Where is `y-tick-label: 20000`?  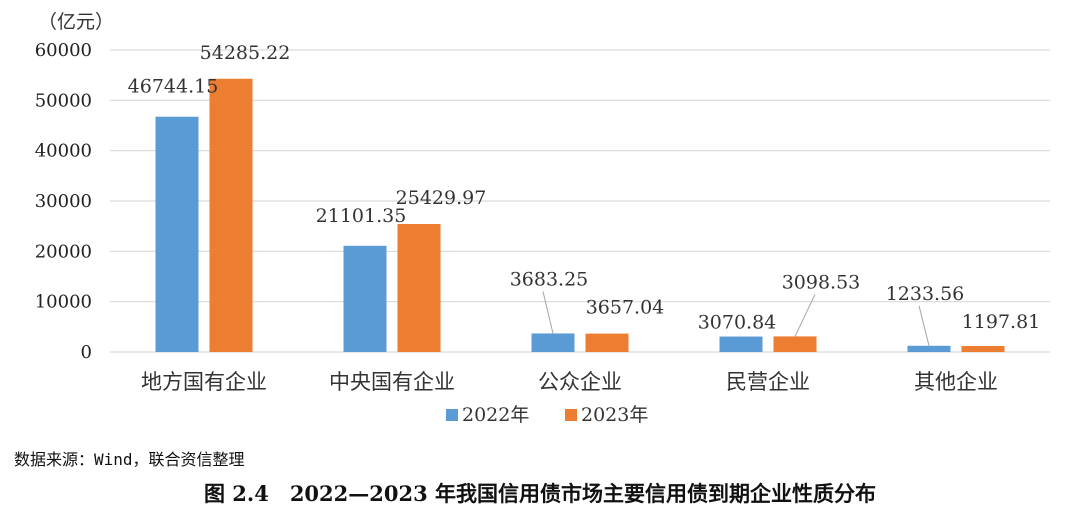 y-tick-label: 20000 is located at coordinates (63, 251).